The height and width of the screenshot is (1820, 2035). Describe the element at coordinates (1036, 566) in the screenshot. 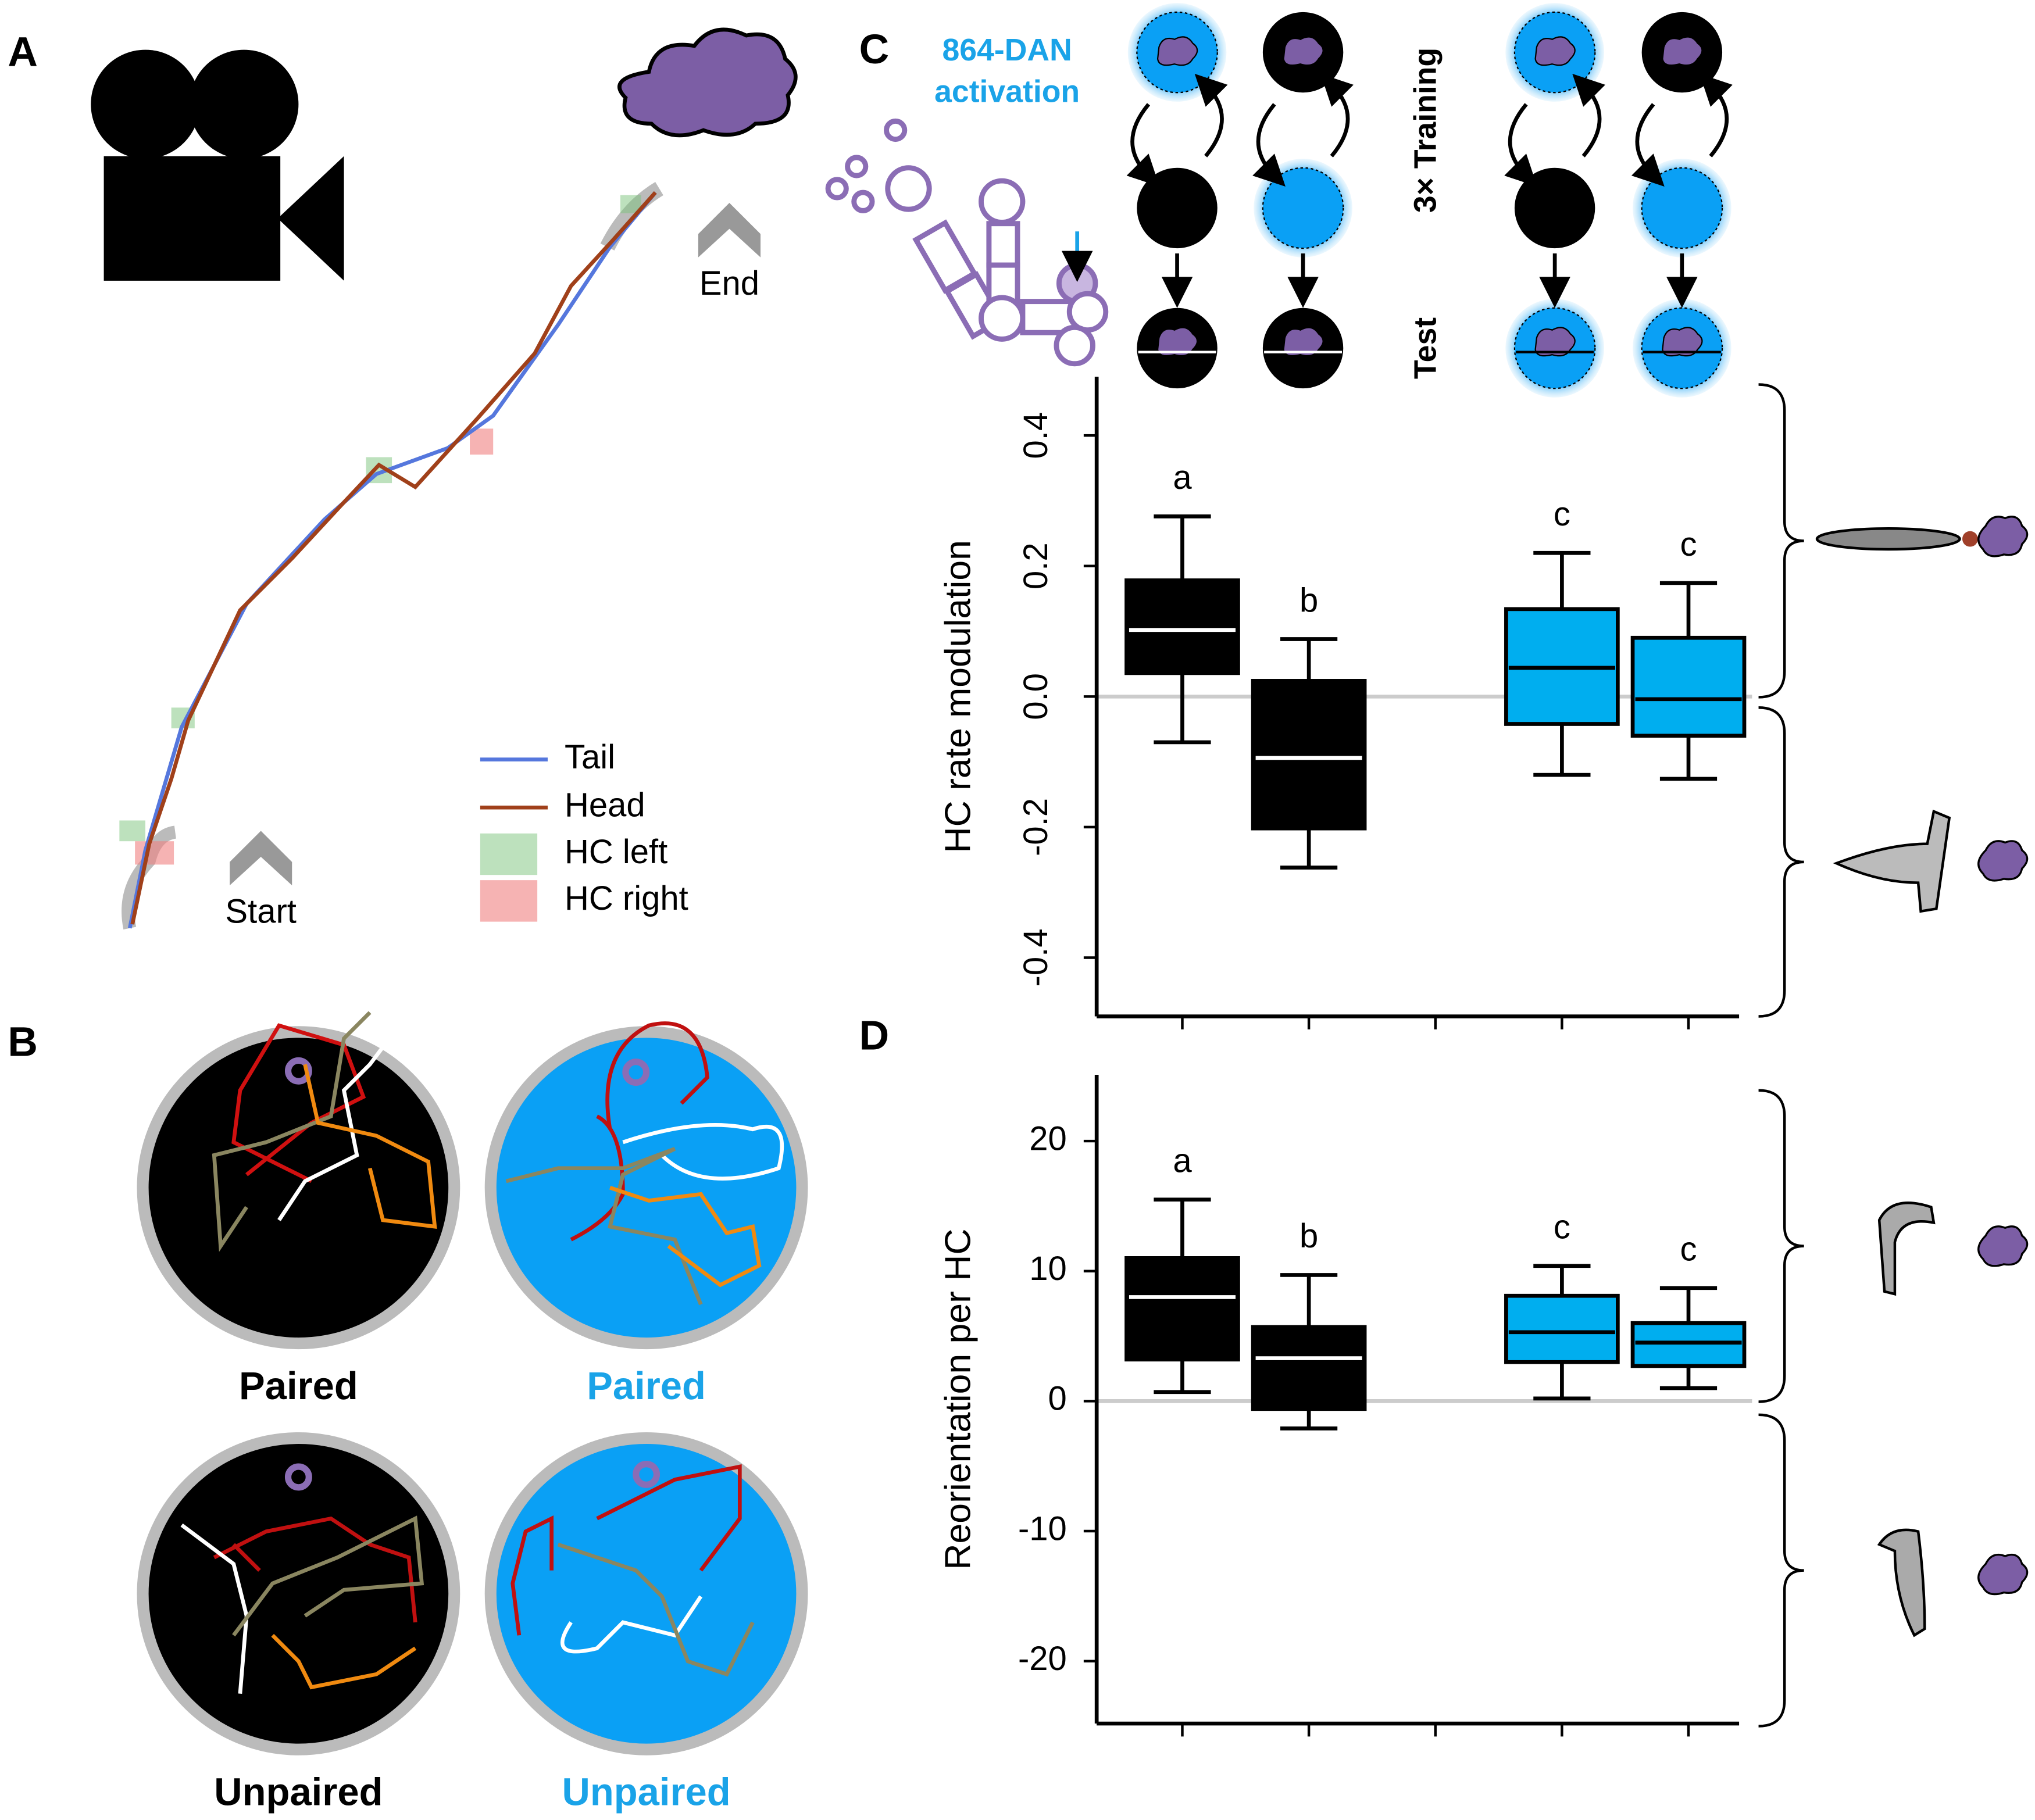

I see `y-tick-label: 0.2` at that location.